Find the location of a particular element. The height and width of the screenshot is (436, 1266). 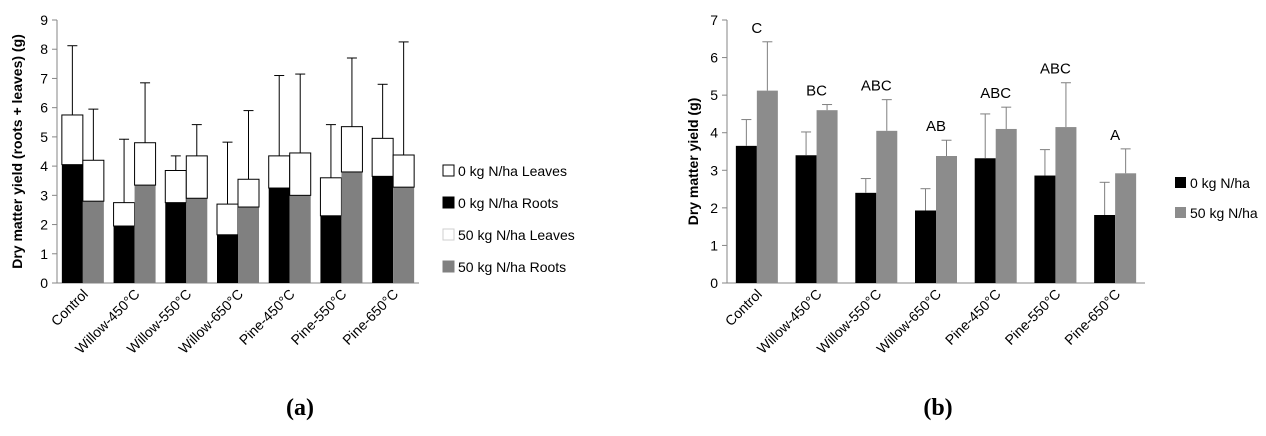

y-axis-title: Dry matter yield (g) is located at coordinates (693, 162).